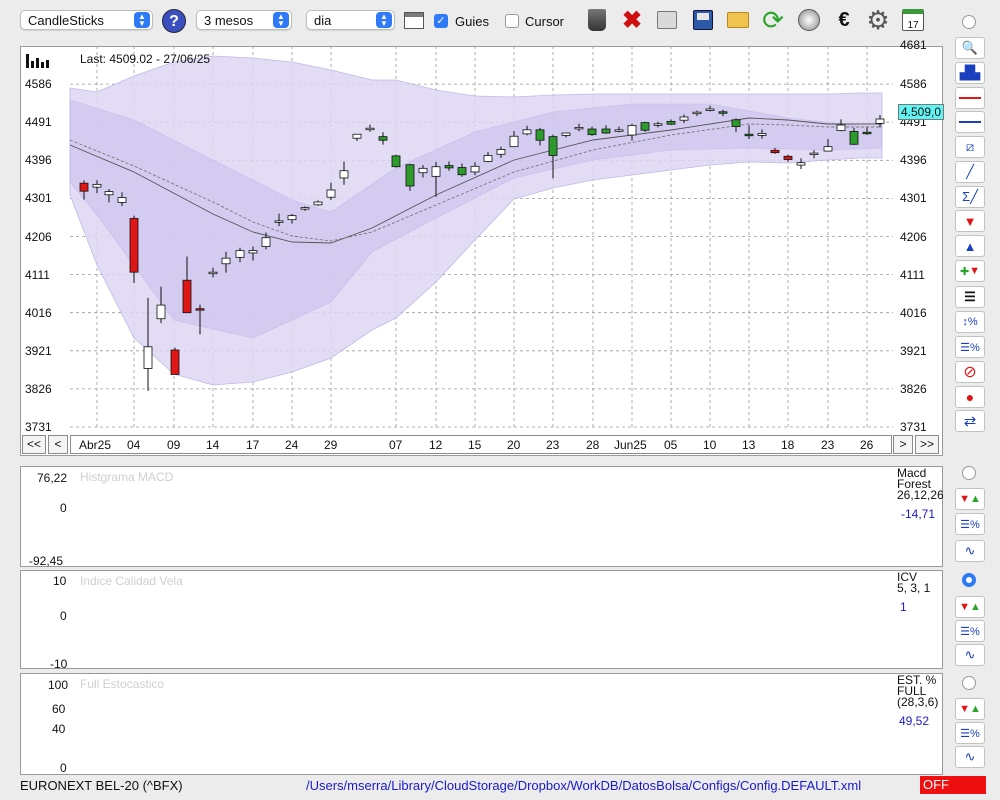 The width and height of the screenshot is (1000, 800). I want to click on macd-curve-icon: ∿, so click(970, 551).